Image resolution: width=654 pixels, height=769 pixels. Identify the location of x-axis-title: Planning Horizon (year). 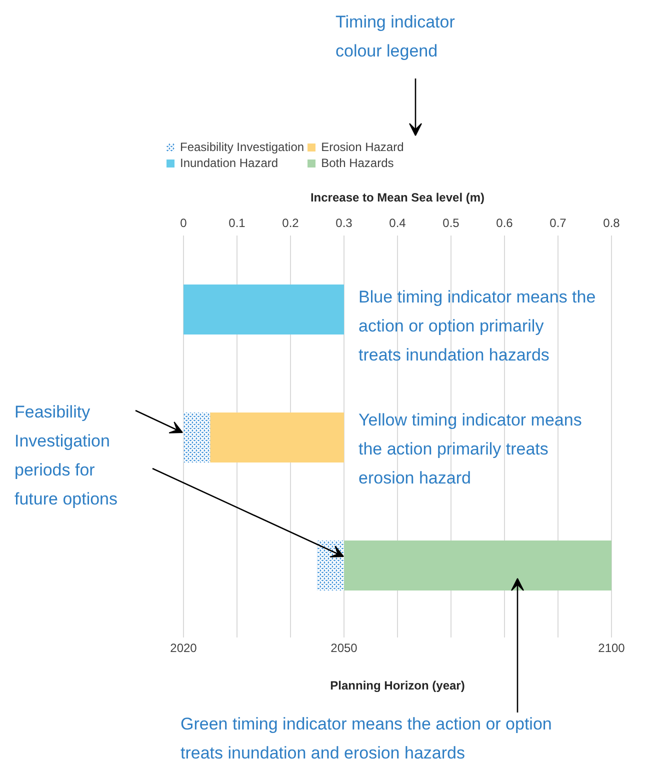
(397, 685).